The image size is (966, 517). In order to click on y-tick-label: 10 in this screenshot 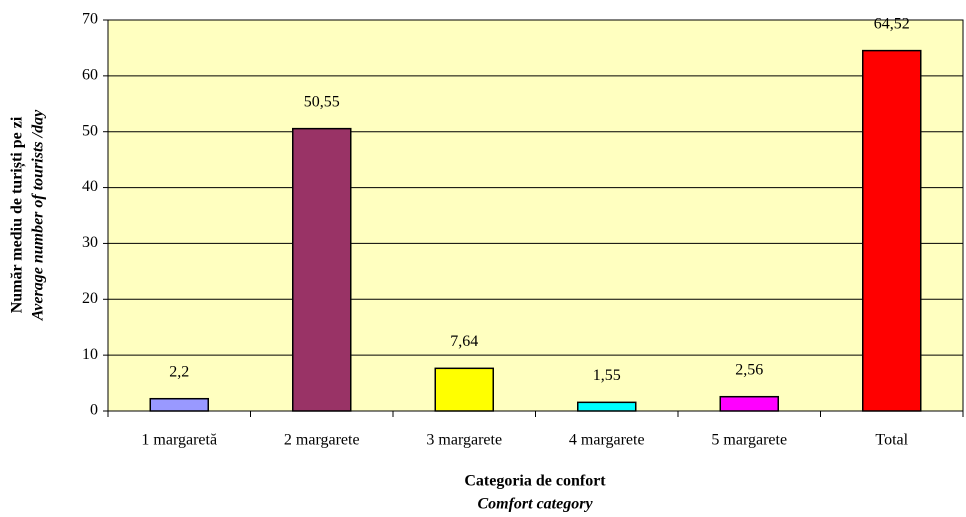, I will do `click(90, 354)`.